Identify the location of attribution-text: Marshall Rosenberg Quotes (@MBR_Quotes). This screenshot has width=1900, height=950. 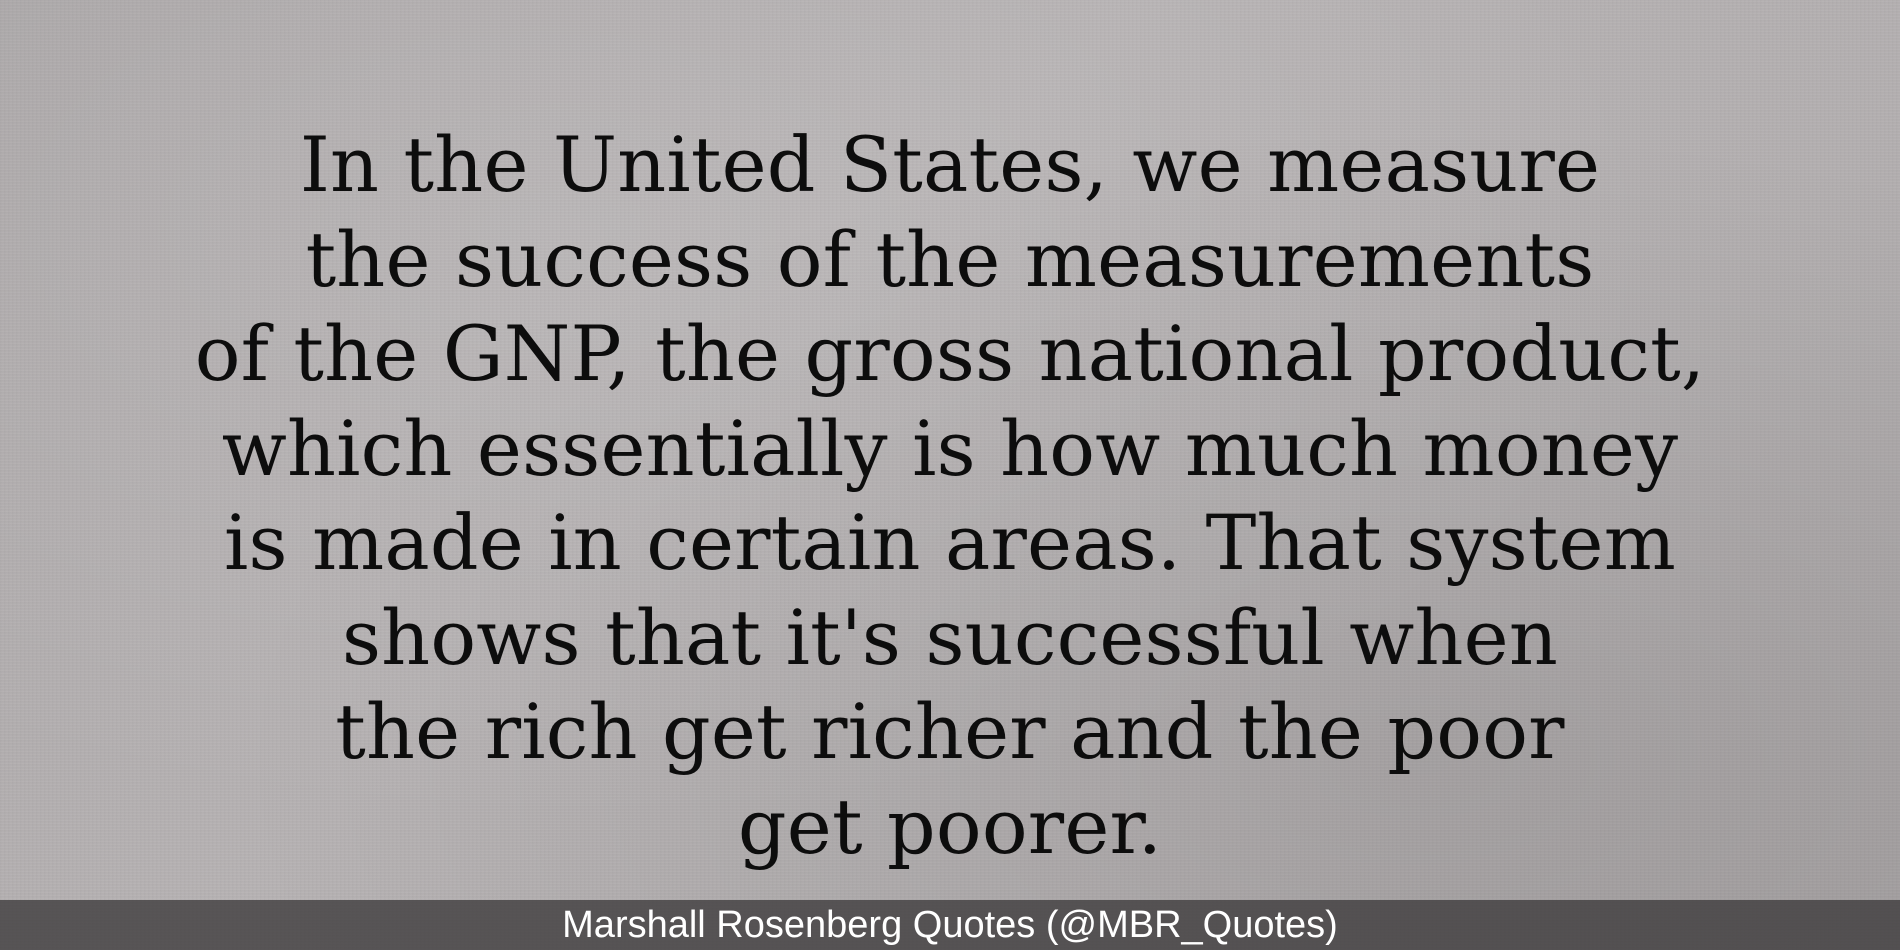
(950, 925).